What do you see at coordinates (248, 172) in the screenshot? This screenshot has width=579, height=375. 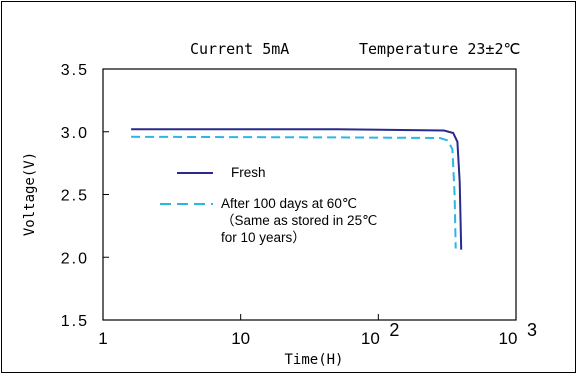 I see `legend-label-0: Fresh` at bounding box center [248, 172].